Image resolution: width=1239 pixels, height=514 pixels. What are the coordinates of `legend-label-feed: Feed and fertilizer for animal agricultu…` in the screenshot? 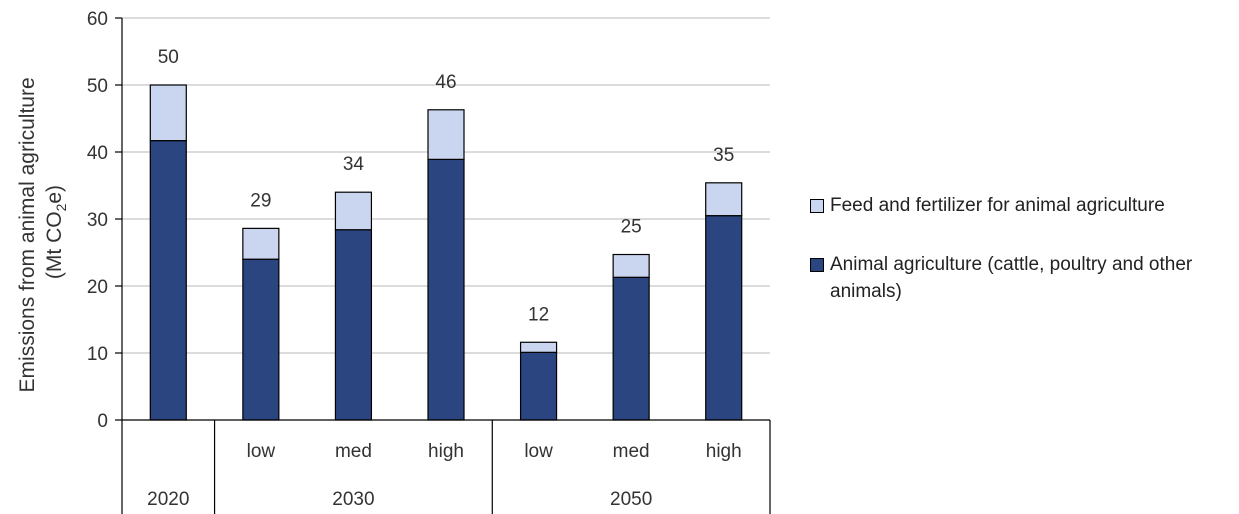 It's located at (997, 205).